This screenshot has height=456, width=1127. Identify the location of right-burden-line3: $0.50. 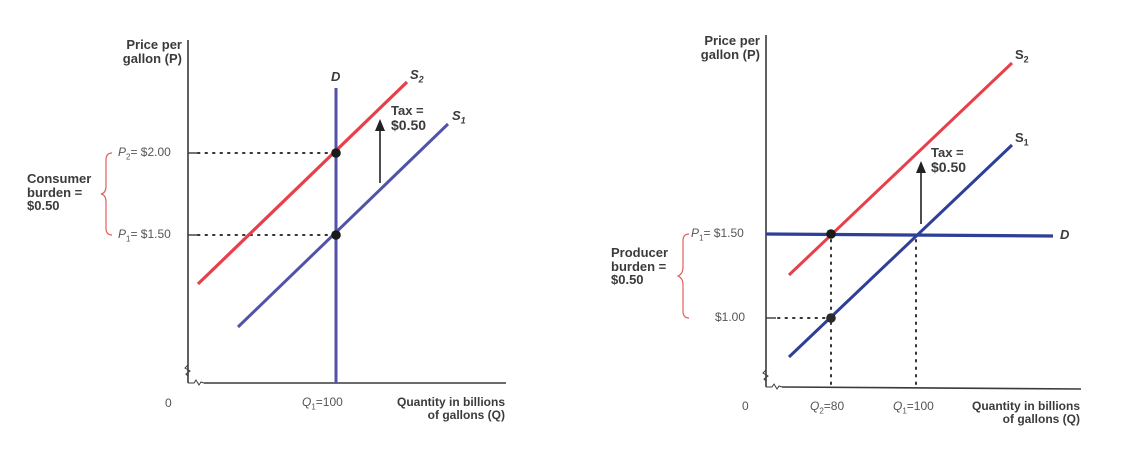
(627, 280).